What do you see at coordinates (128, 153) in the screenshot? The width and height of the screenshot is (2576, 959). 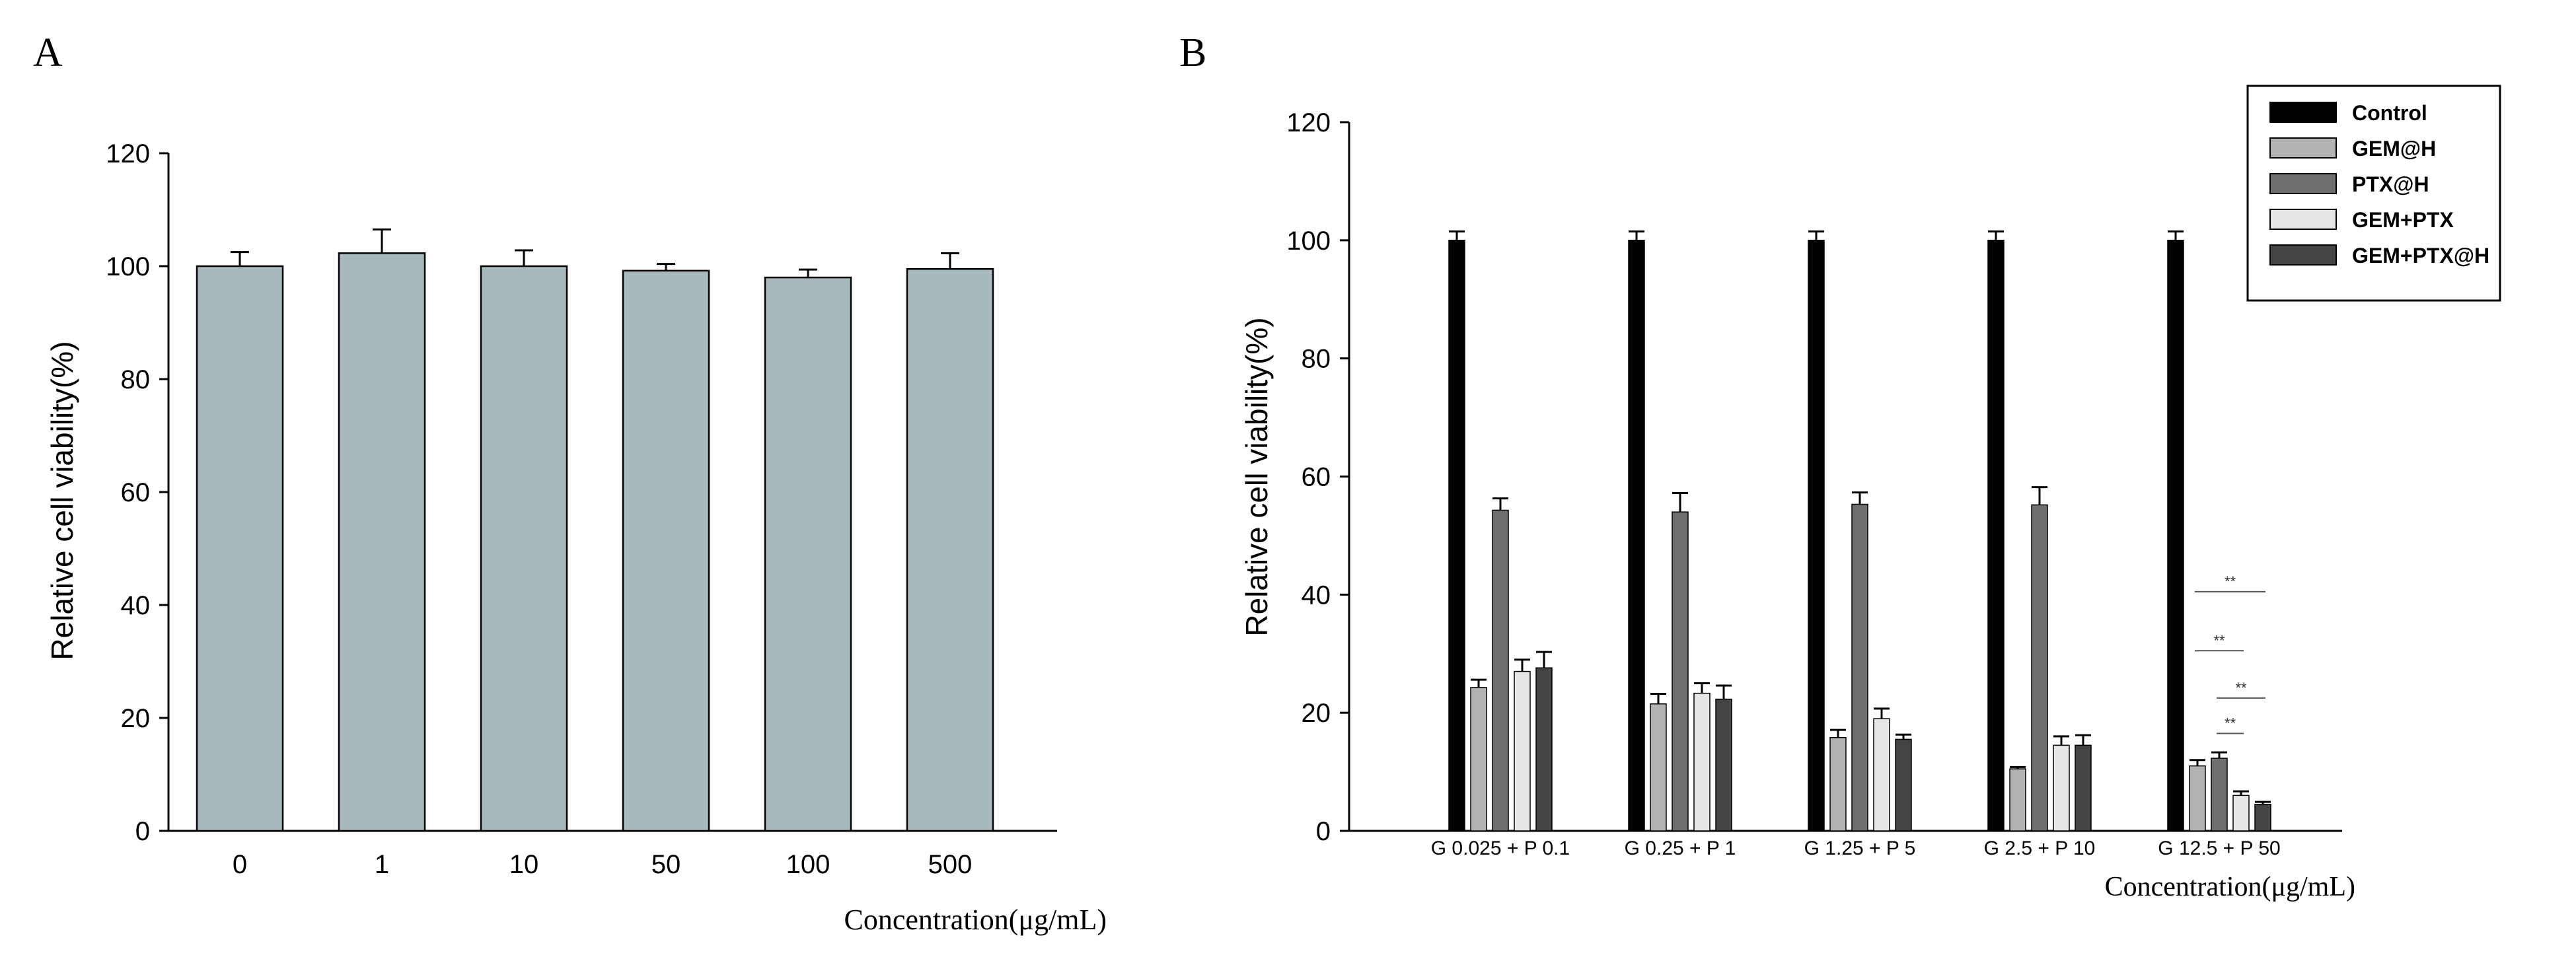 I see `panel-a-y-tick-label: 120` at bounding box center [128, 153].